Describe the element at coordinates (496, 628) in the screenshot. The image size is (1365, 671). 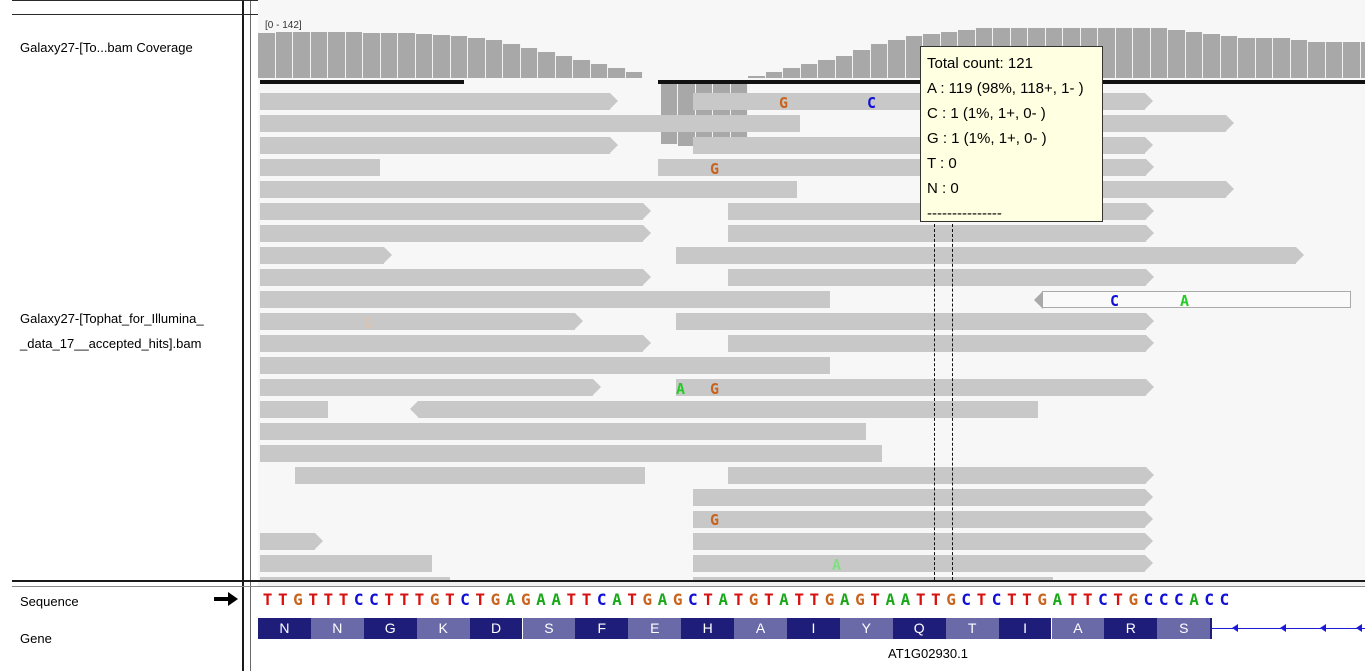
I see `amino-acid: D` at that location.